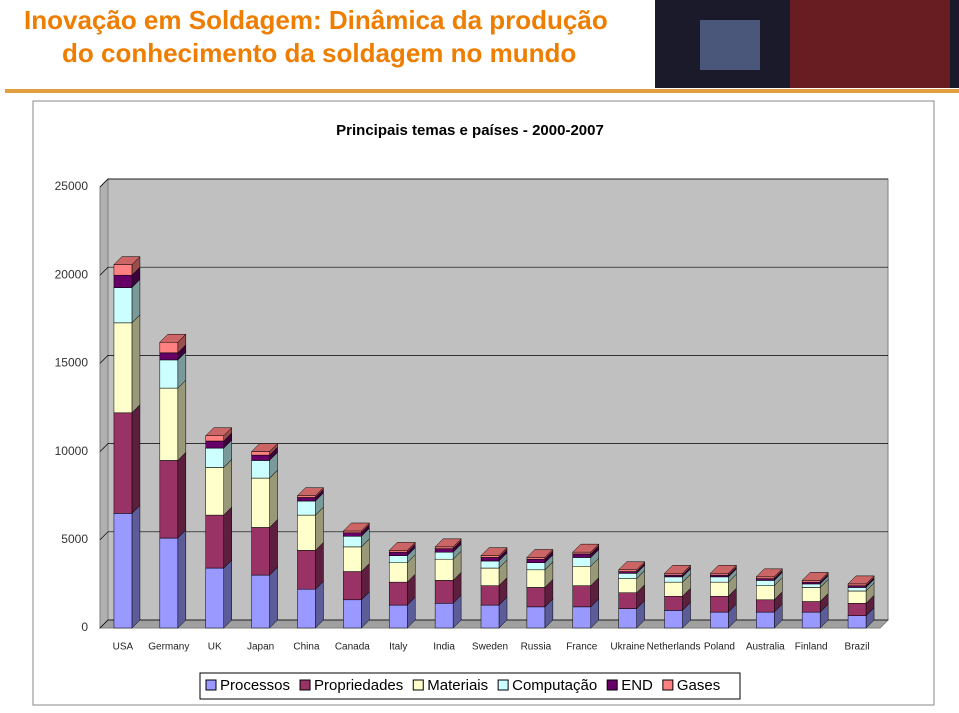 Image resolution: width=959 pixels, height=713 pixels. What do you see at coordinates (582, 647) in the screenshot?
I see `x-tick-label: France` at bounding box center [582, 647].